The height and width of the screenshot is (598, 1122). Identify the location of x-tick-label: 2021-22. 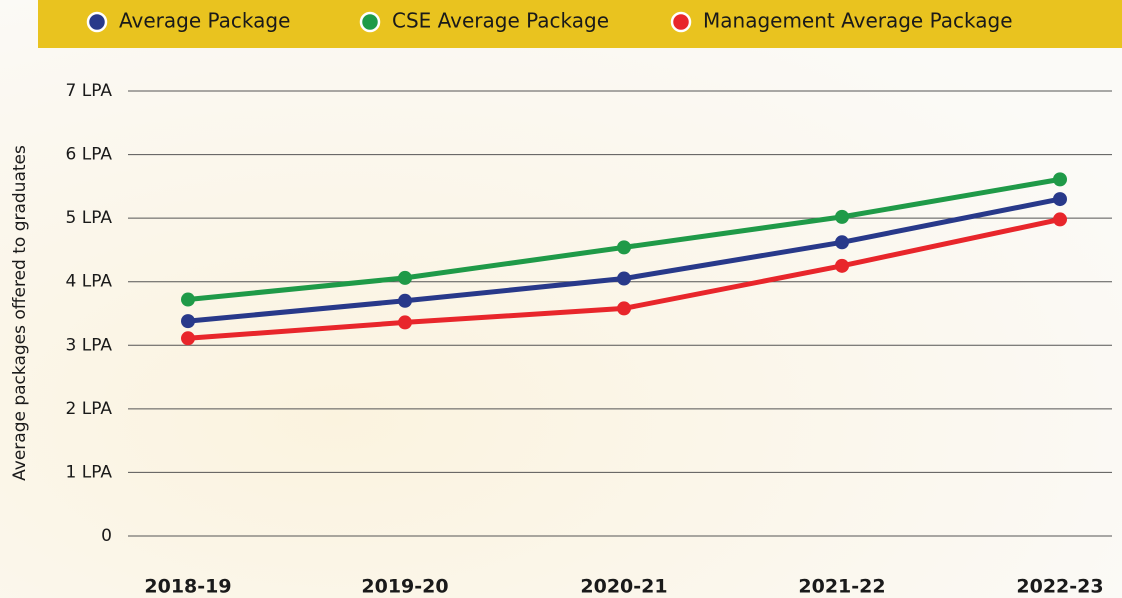
(841, 587).